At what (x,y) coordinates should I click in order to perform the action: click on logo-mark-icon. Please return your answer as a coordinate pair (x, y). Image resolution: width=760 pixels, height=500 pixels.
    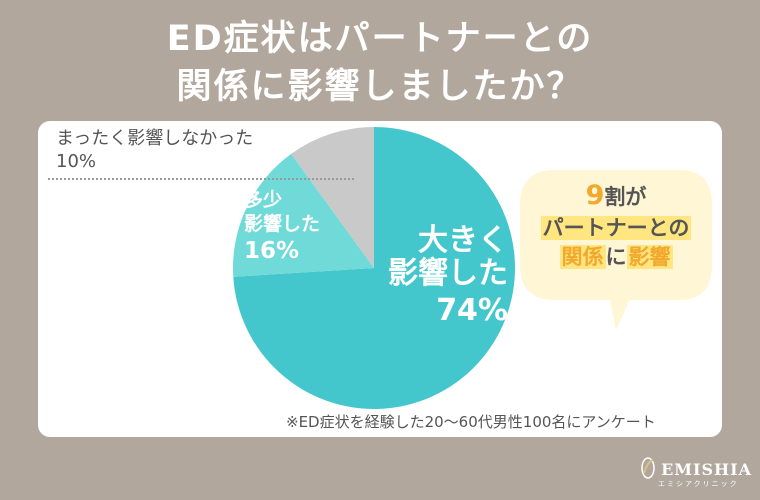
    Looking at the image, I should click on (648, 468).